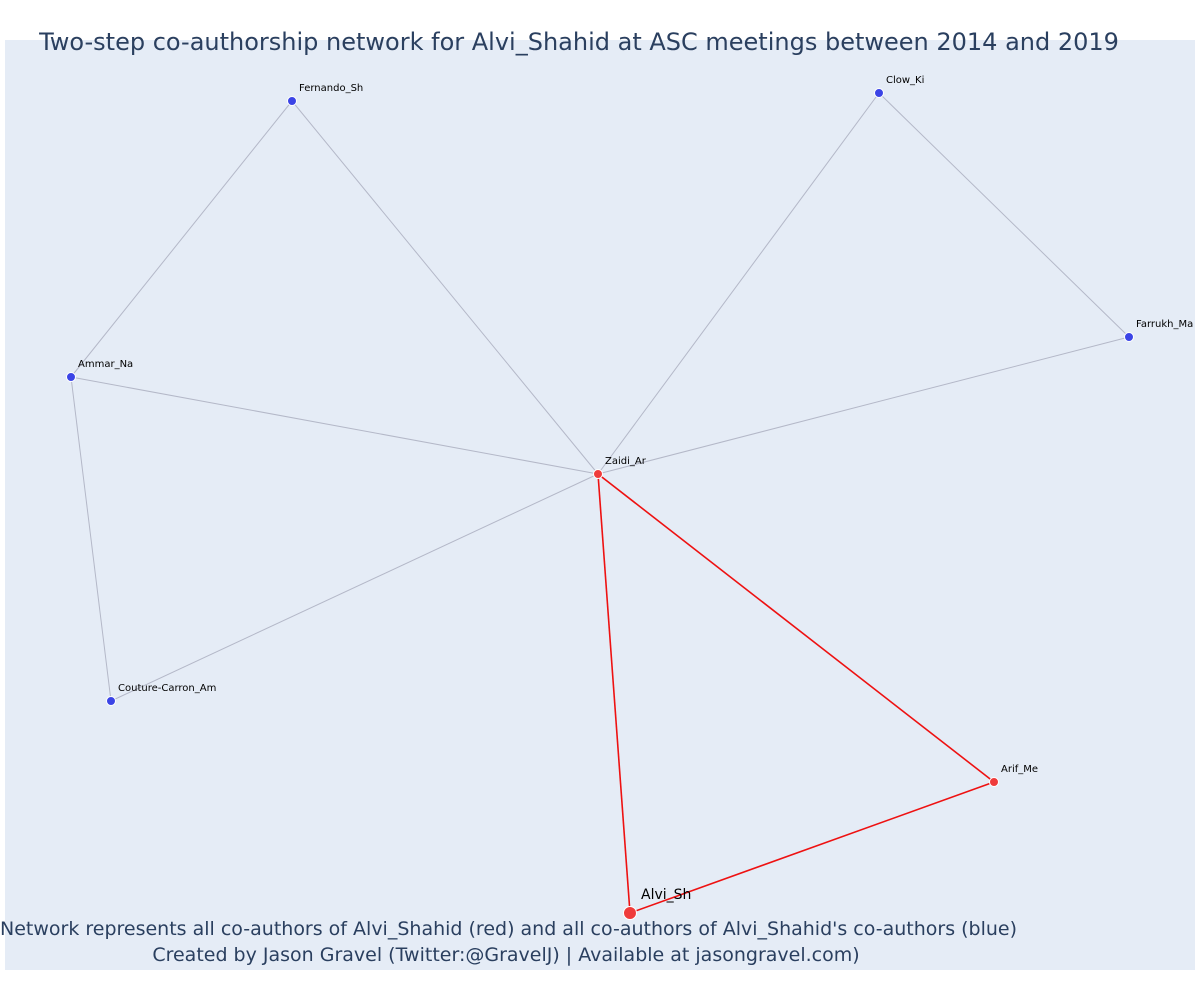 This screenshot has height=1000, width=1200. What do you see at coordinates (331, 88) in the screenshot?
I see `node-label-fernando-sh: Fernando_Sh` at bounding box center [331, 88].